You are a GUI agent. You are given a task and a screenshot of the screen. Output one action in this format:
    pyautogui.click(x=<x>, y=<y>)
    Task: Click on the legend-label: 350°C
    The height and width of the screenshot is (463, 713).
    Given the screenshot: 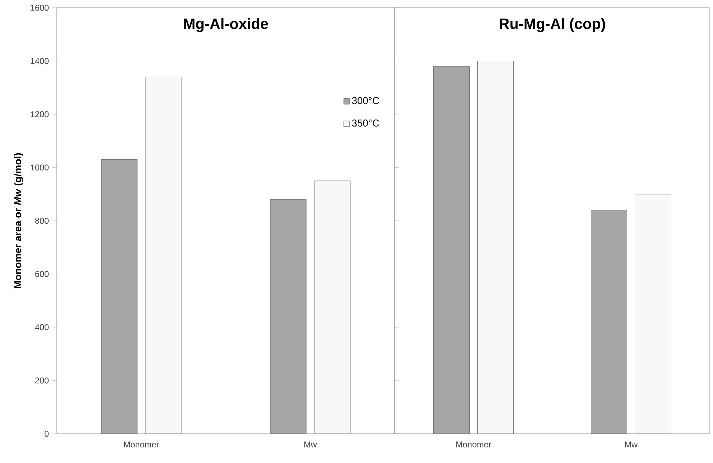 What is the action you would take?
    pyautogui.click(x=366, y=123)
    